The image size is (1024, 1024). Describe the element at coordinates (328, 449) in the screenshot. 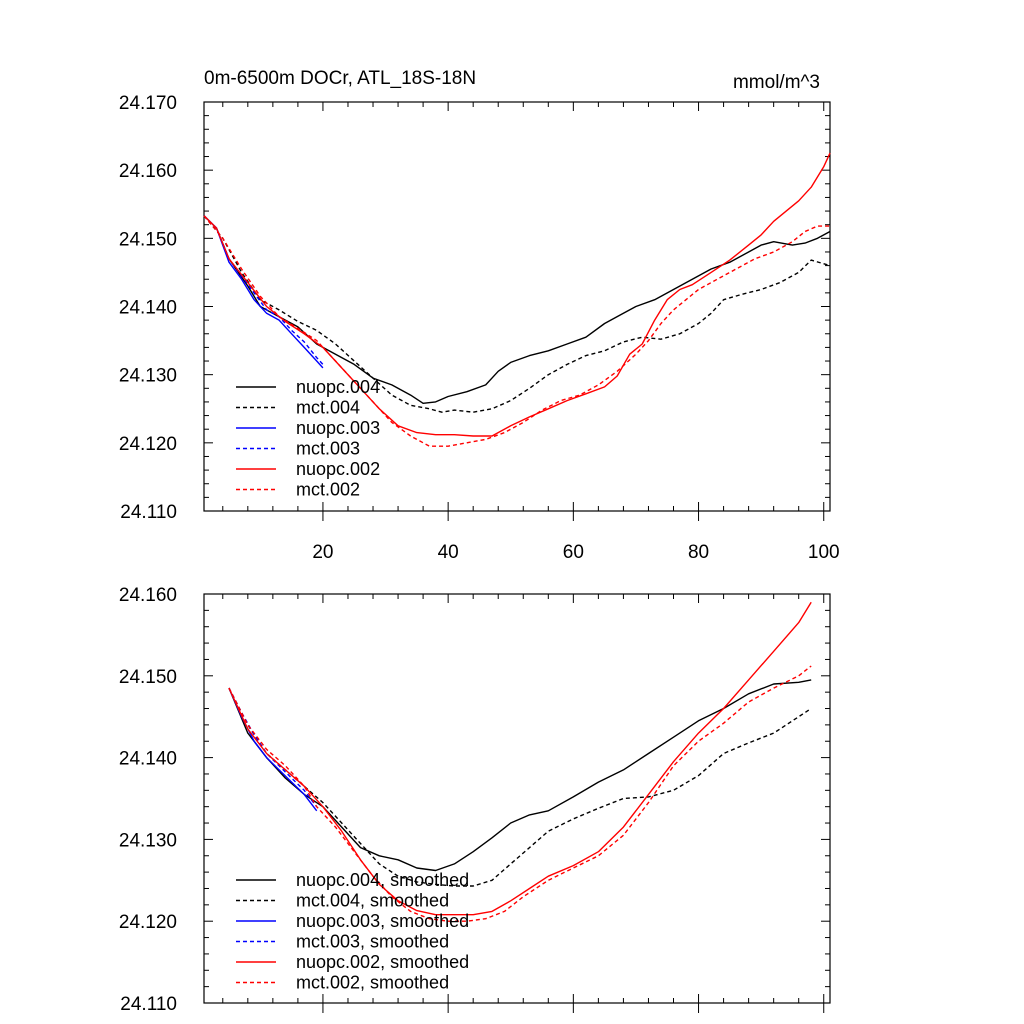

I see `legend-label: mct.003` at that location.